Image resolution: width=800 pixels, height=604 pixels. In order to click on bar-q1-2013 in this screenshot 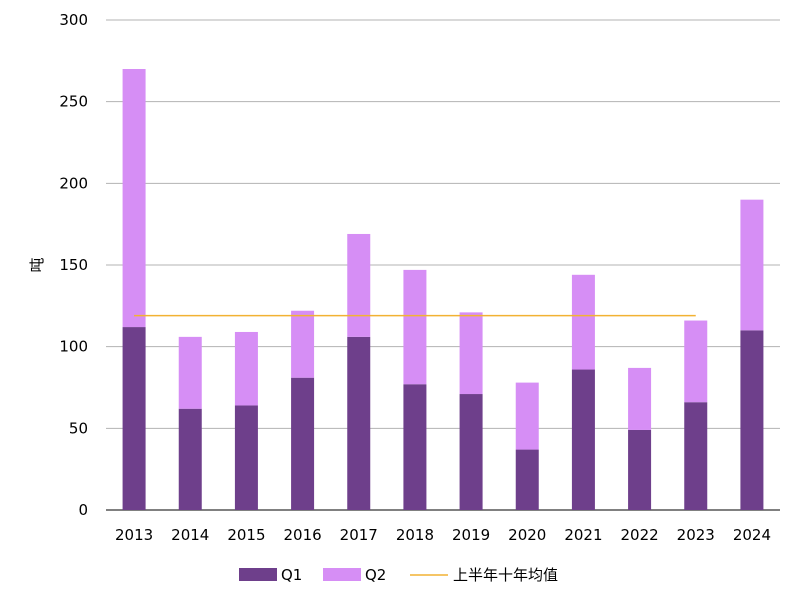, I will do `click(134, 418)`.